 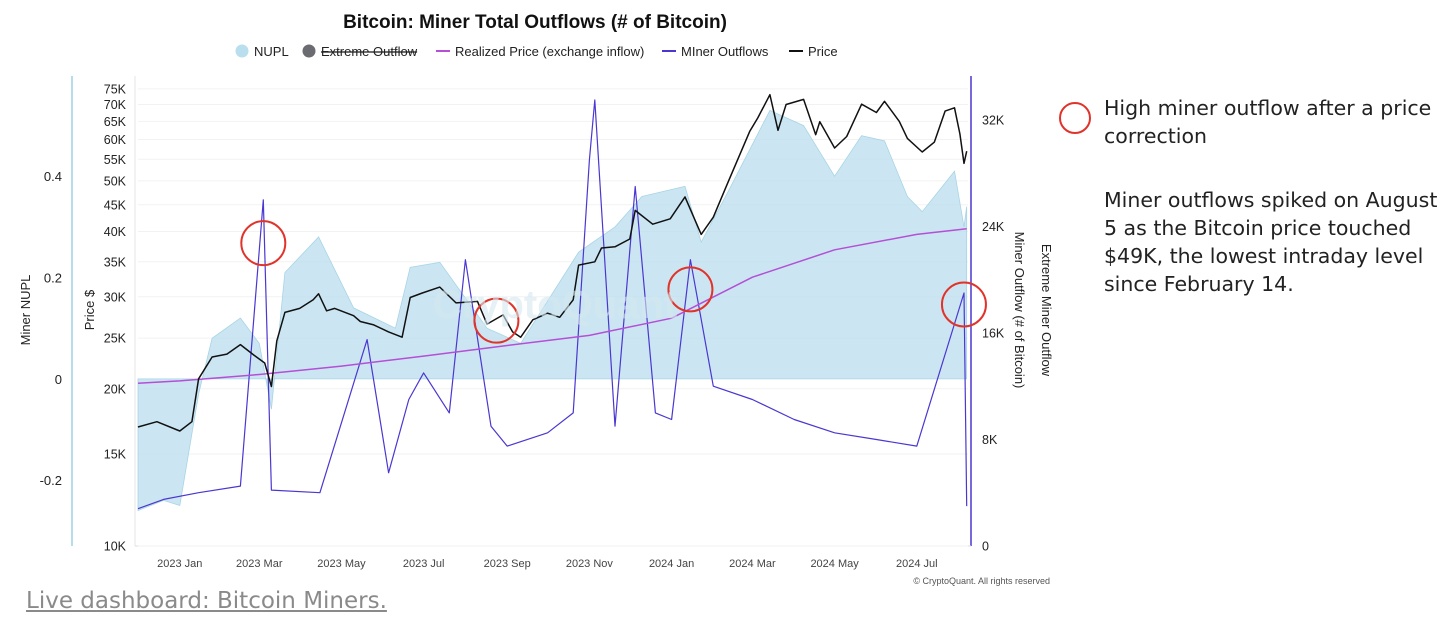 I want to click on price-tick-label: 25K, so click(x=115, y=339).